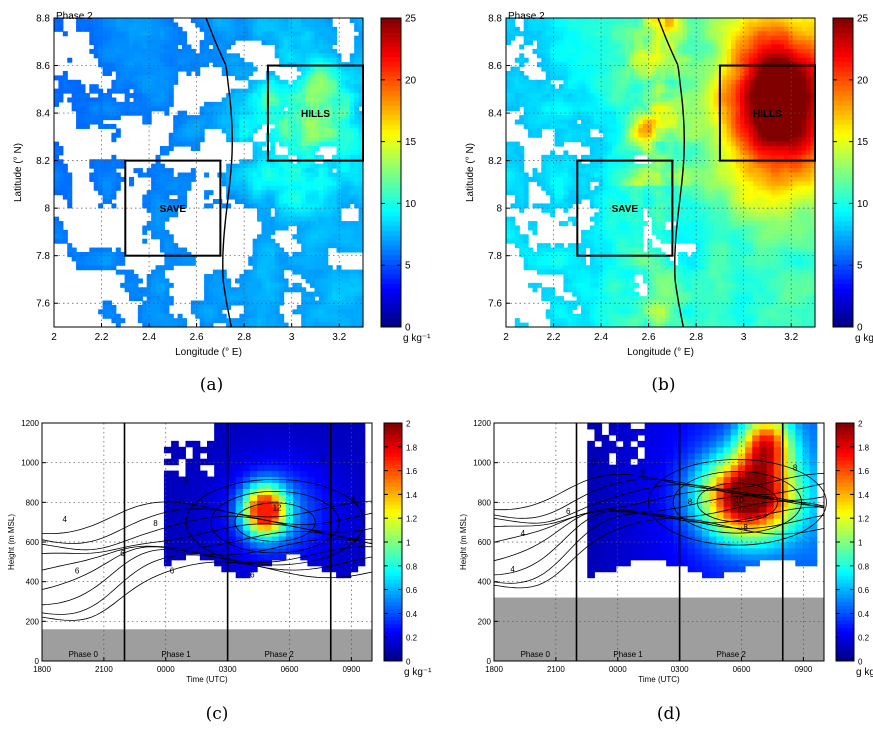 Image resolution: width=873 pixels, height=729 pixels. What do you see at coordinates (219, 172) in the screenshot?
I see `border-line` at bounding box center [219, 172].